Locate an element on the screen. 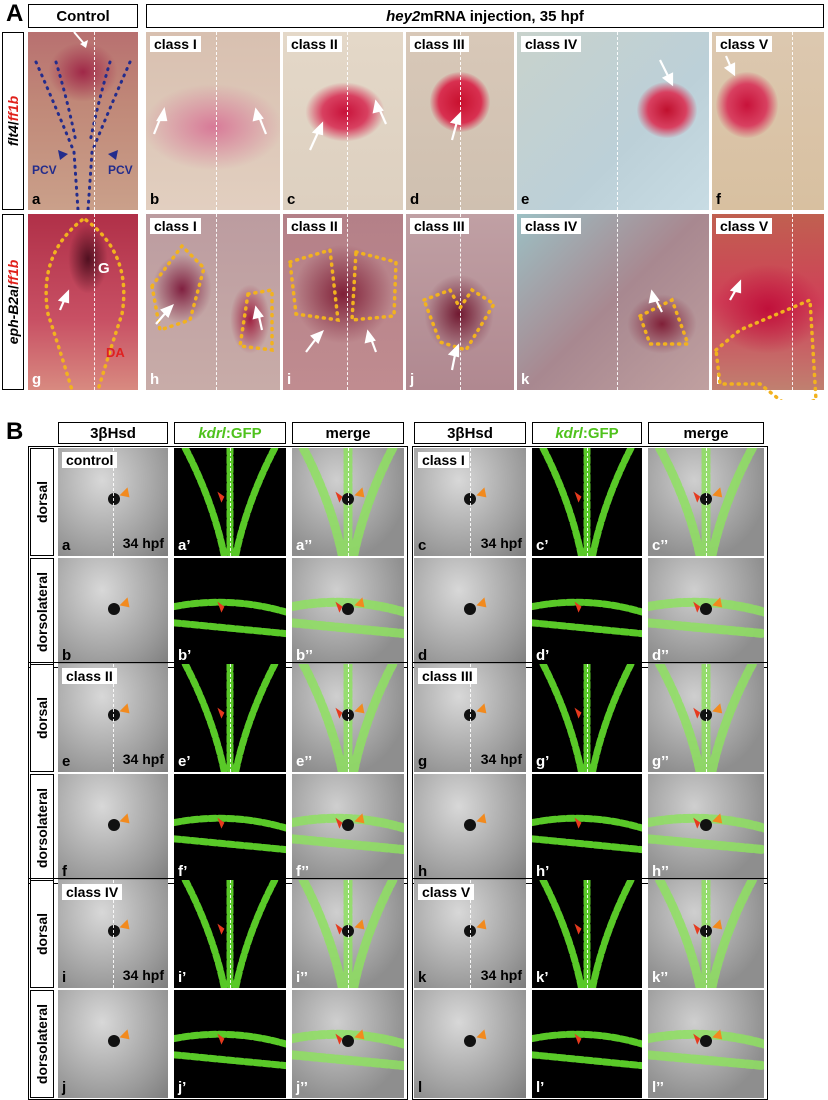 The image size is (828, 1100). header-merge-left: merge is located at coordinates (348, 433).